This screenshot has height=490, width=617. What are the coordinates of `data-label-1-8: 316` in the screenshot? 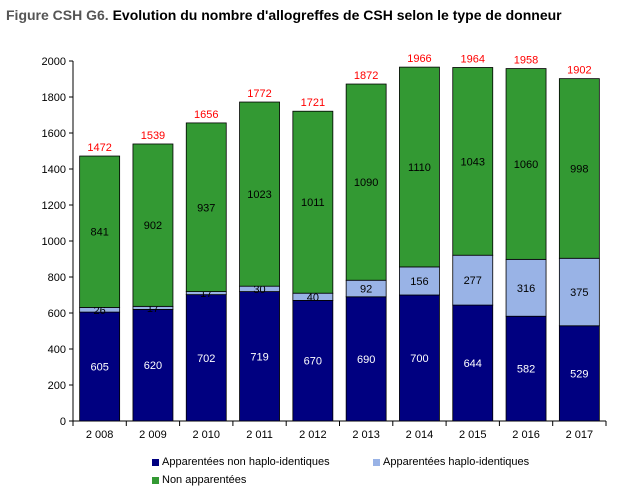 It's located at (526, 289).